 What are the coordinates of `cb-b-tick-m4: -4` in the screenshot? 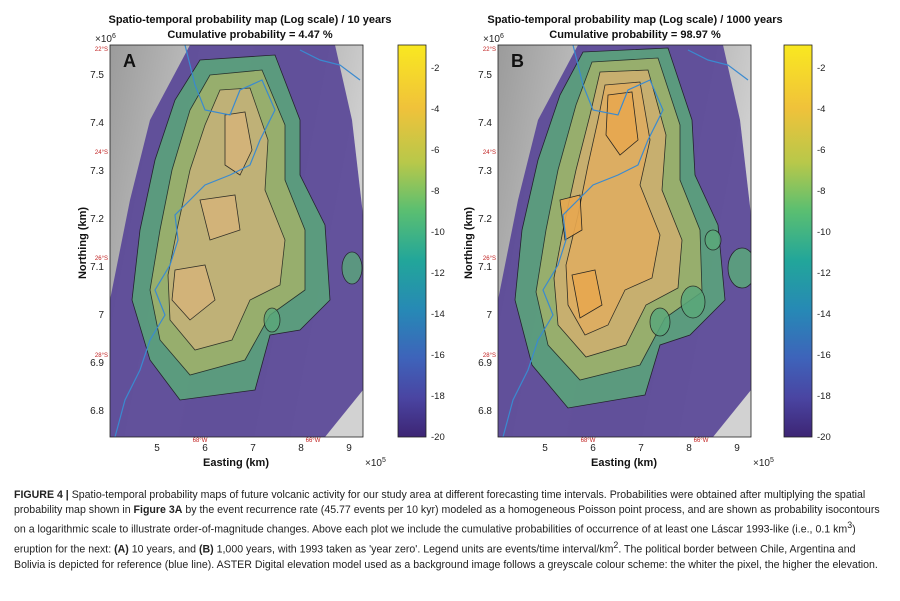 It's located at (821, 109).